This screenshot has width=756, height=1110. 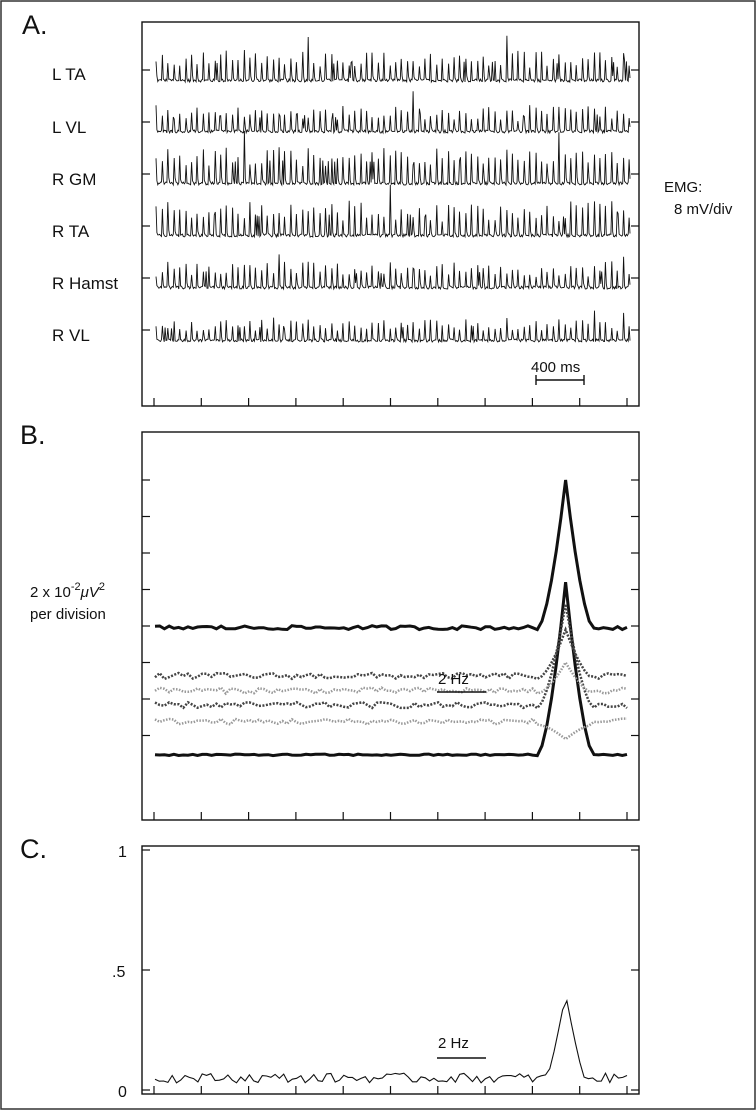 What do you see at coordinates (67, 591) in the screenshot?
I see `panel-b-ylabel-line1: 2 x 10-2μV2` at bounding box center [67, 591].